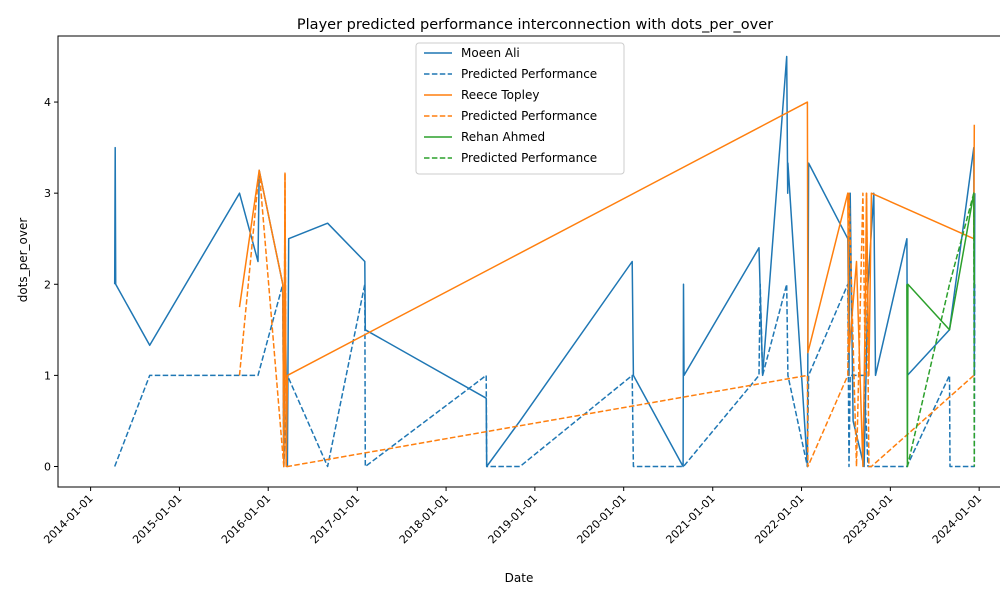 Image resolution: width=1000 pixels, height=600 pixels. I want to click on y-axis-label: dots_per_over, so click(23, 260).